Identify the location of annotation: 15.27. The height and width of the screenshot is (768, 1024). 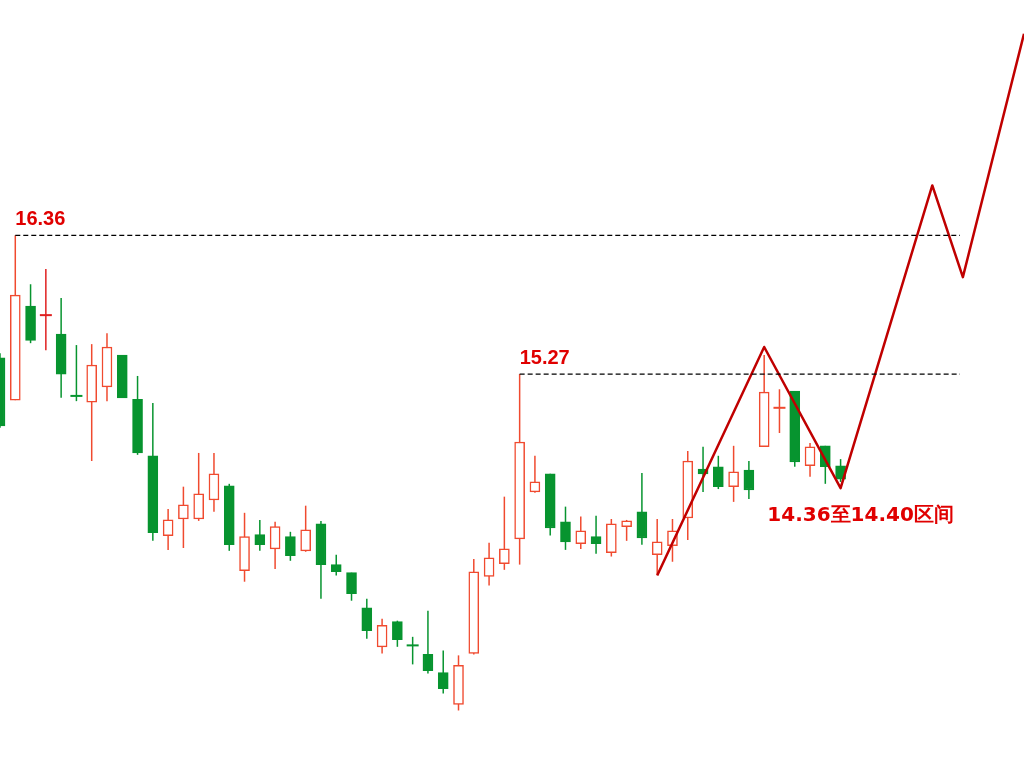
(544, 356).